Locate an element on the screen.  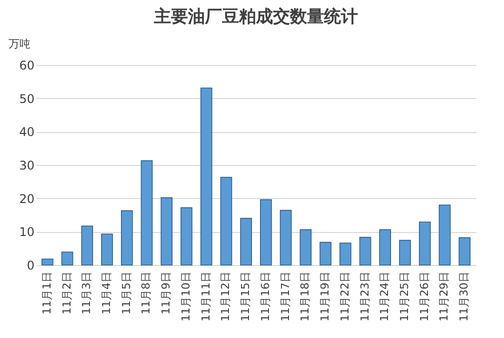
y-tick-label: 50 is located at coordinates (26, 99).